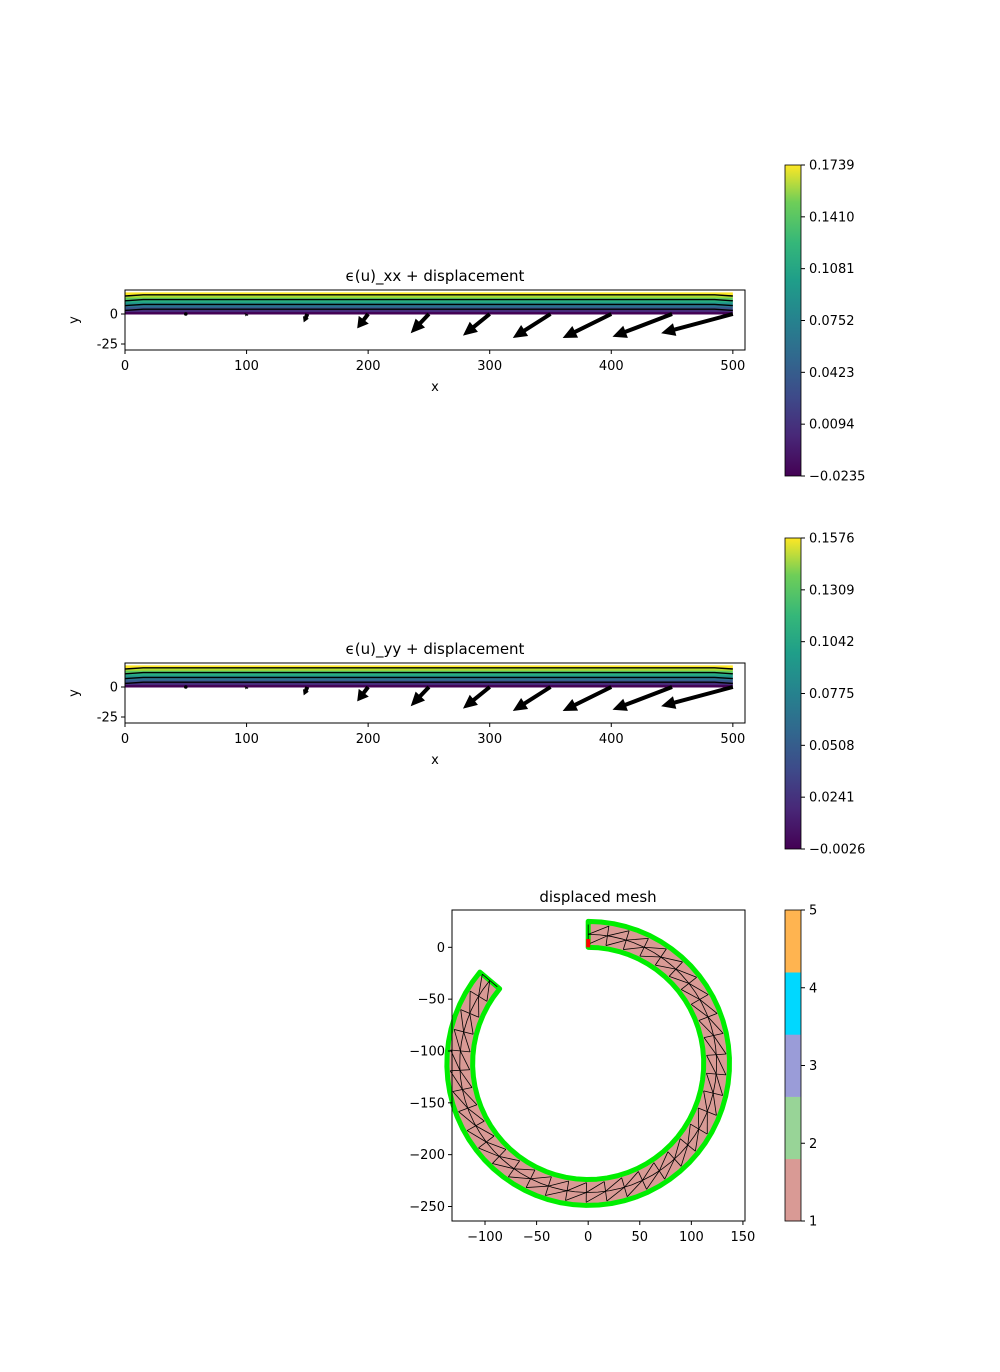  I want to click on y-tick-label: −250, so click(427, 1207).